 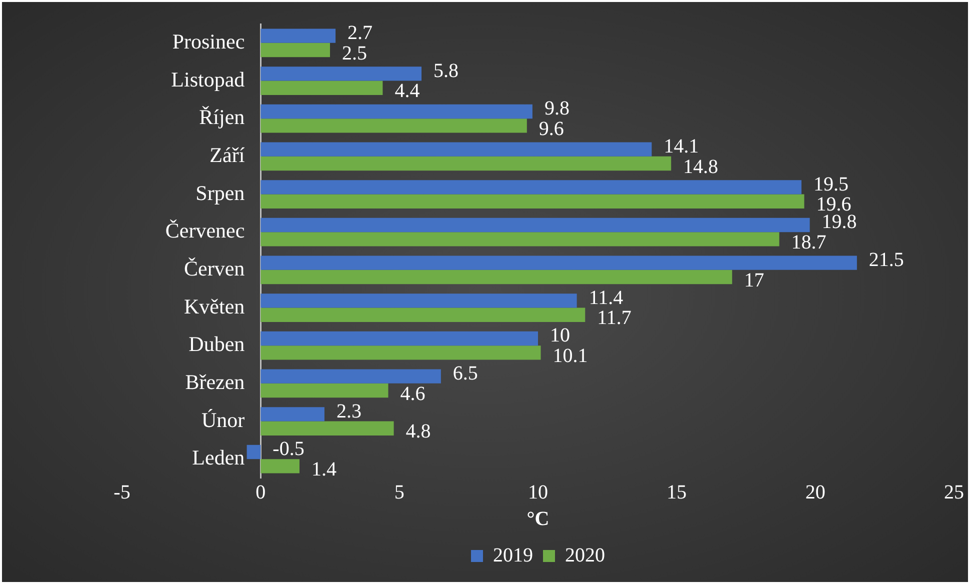 I want to click on y-tick-label: Leden, so click(x=219, y=458).